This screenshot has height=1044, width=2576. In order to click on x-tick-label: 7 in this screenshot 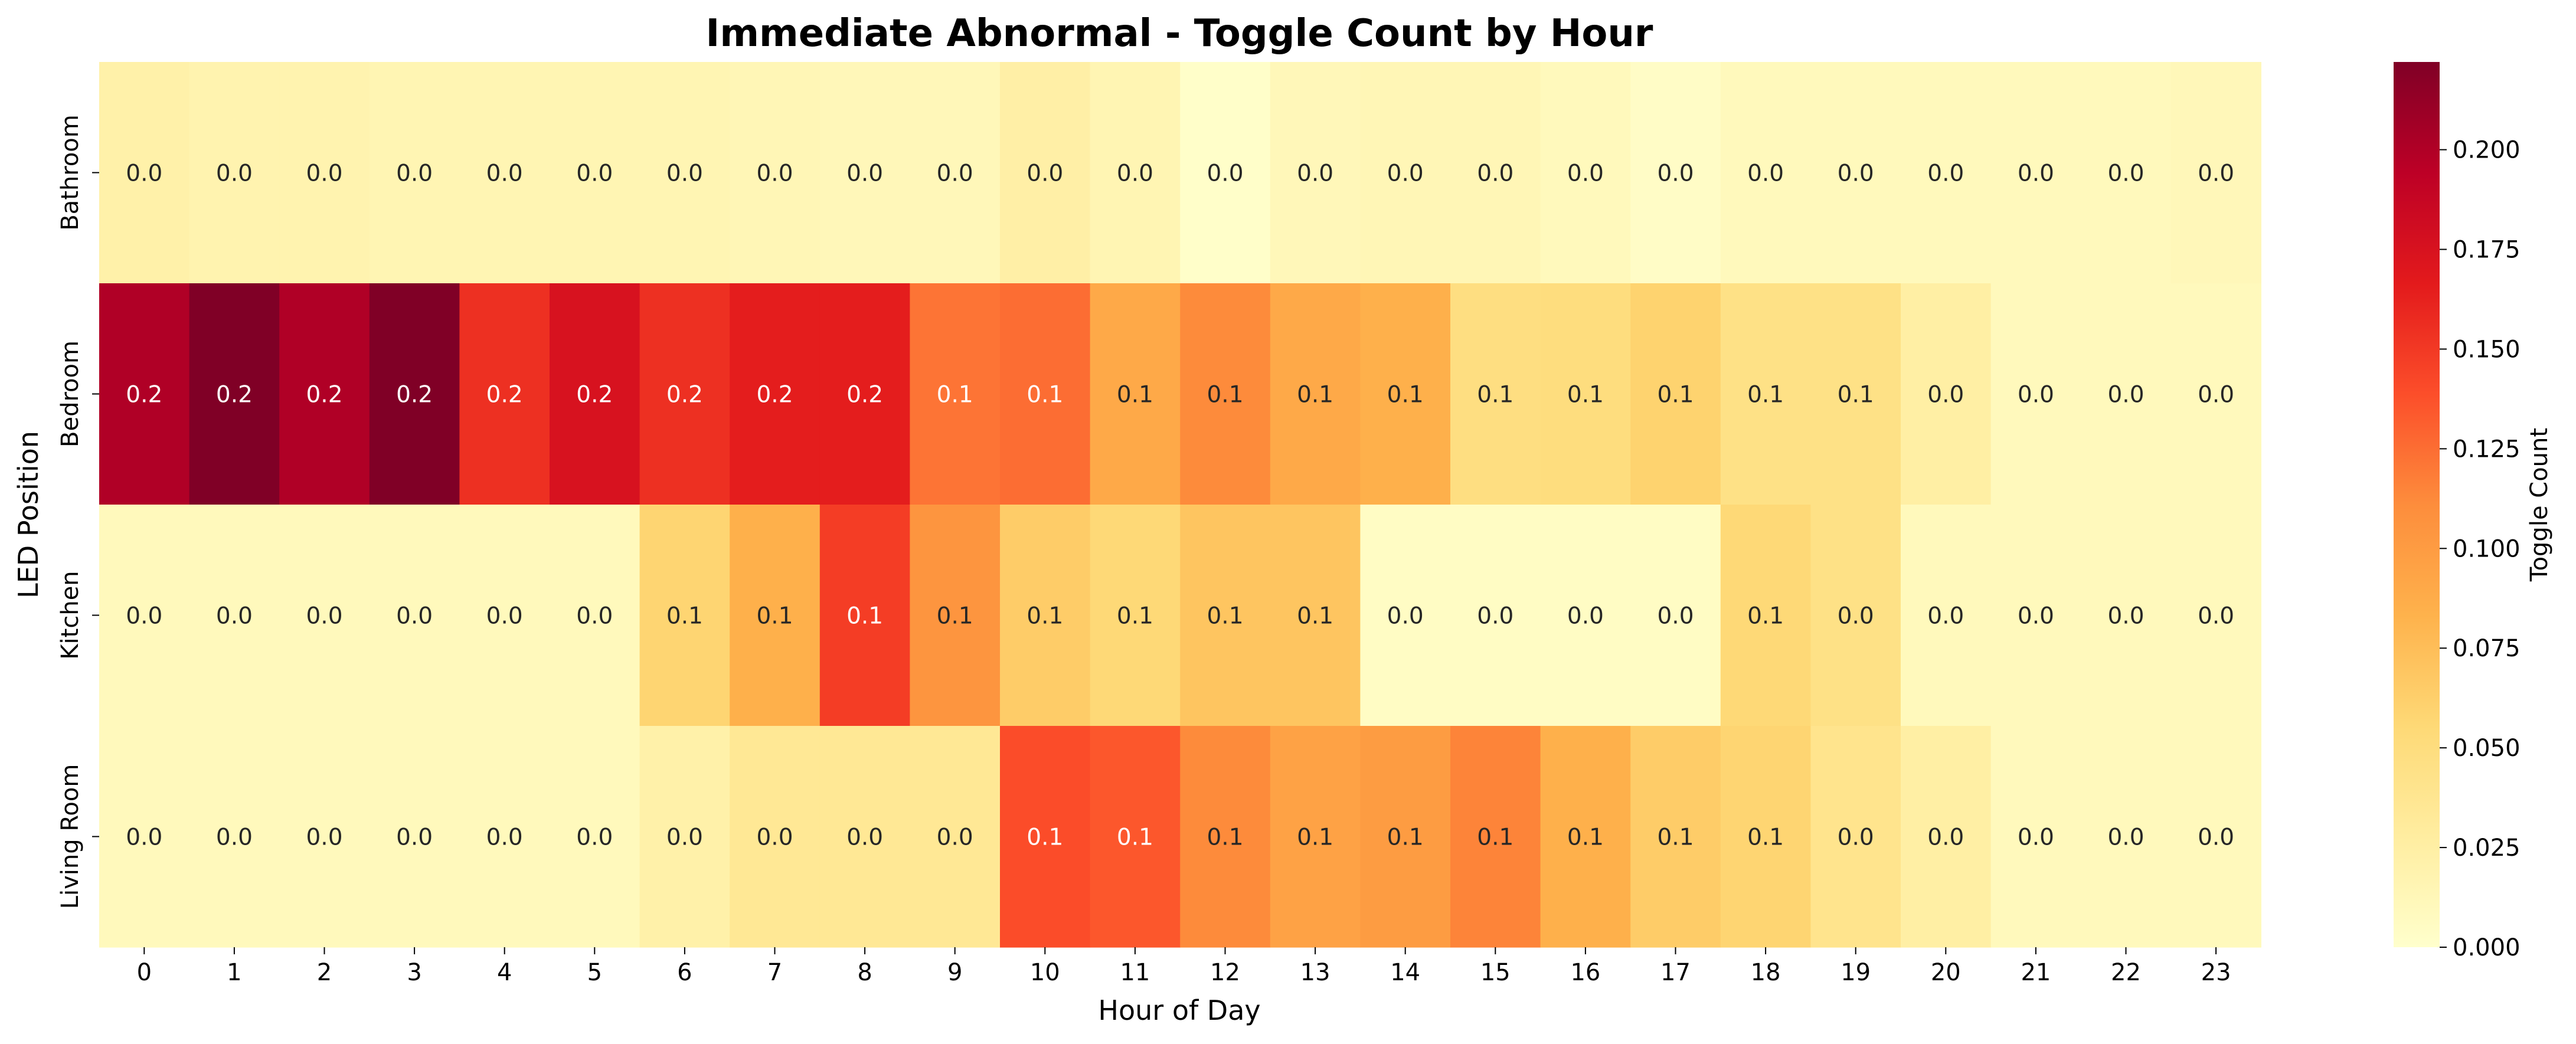, I will do `click(774, 972)`.